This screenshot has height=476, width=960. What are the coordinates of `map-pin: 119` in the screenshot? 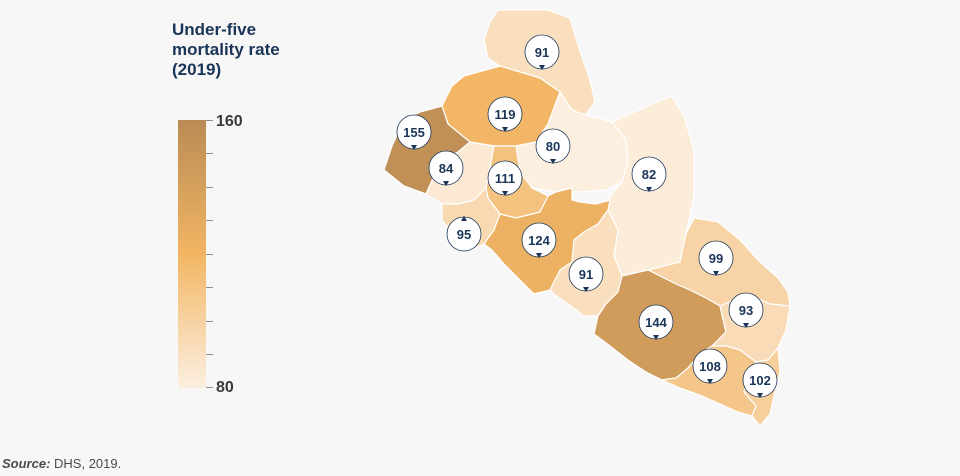 It's located at (505, 114).